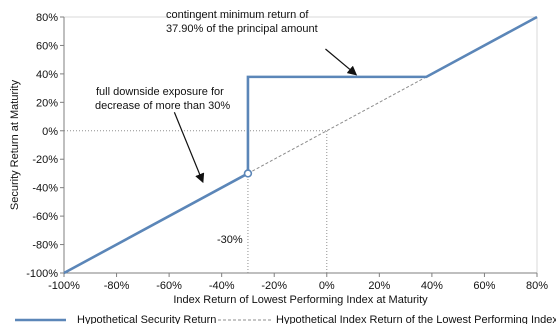  What do you see at coordinates (160, 92) in the screenshot?
I see `annotation-line: full downside exposure for` at bounding box center [160, 92].